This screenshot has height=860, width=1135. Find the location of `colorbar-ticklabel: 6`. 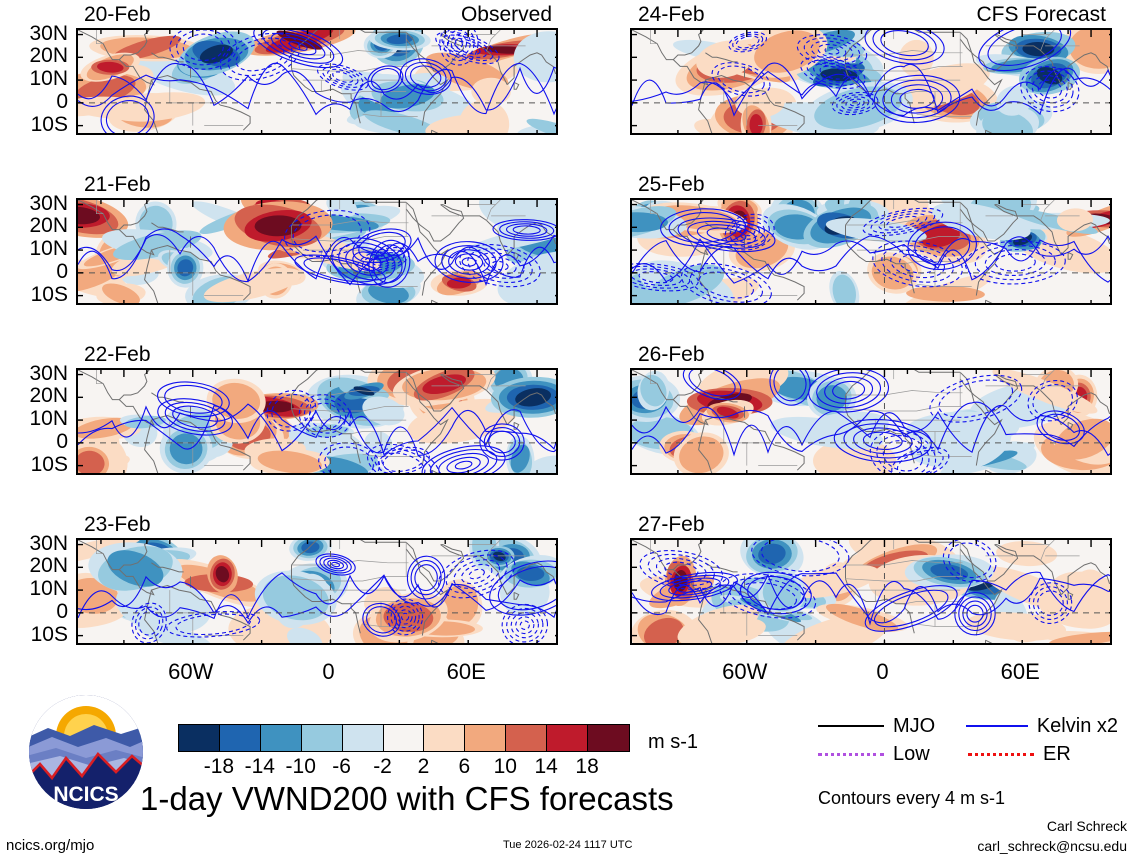

colorbar-ticklabel: 6 is located at coordinates (464, 766).